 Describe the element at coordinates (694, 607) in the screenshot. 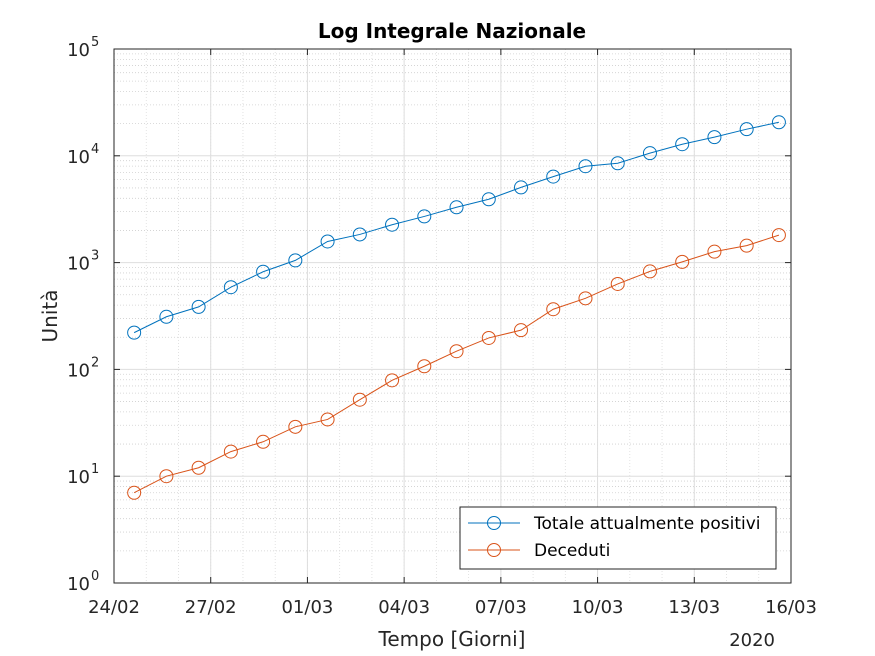

I see `x-tick-label: 13/03` at that location.